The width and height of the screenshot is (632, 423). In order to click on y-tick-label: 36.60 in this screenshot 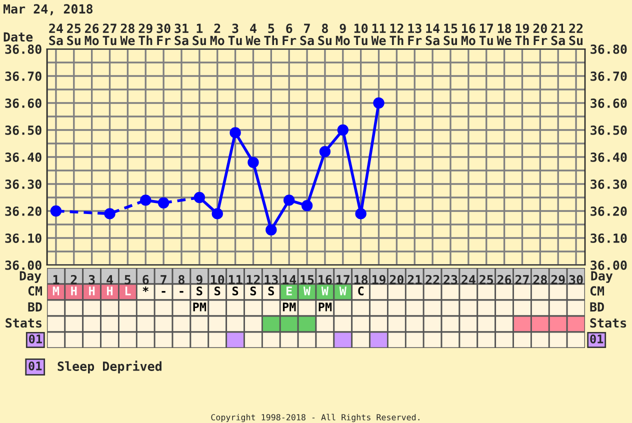, I will do `click(23, 103)`.